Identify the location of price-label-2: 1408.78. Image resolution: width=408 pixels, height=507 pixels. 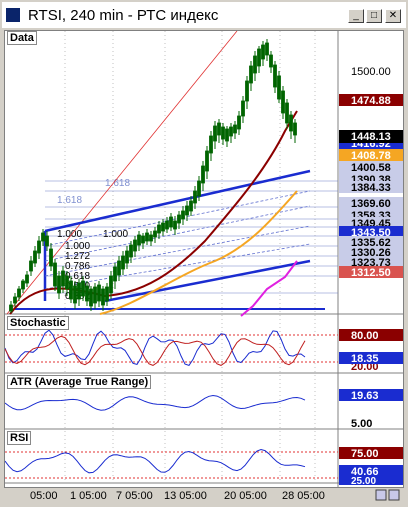
(371, 156).